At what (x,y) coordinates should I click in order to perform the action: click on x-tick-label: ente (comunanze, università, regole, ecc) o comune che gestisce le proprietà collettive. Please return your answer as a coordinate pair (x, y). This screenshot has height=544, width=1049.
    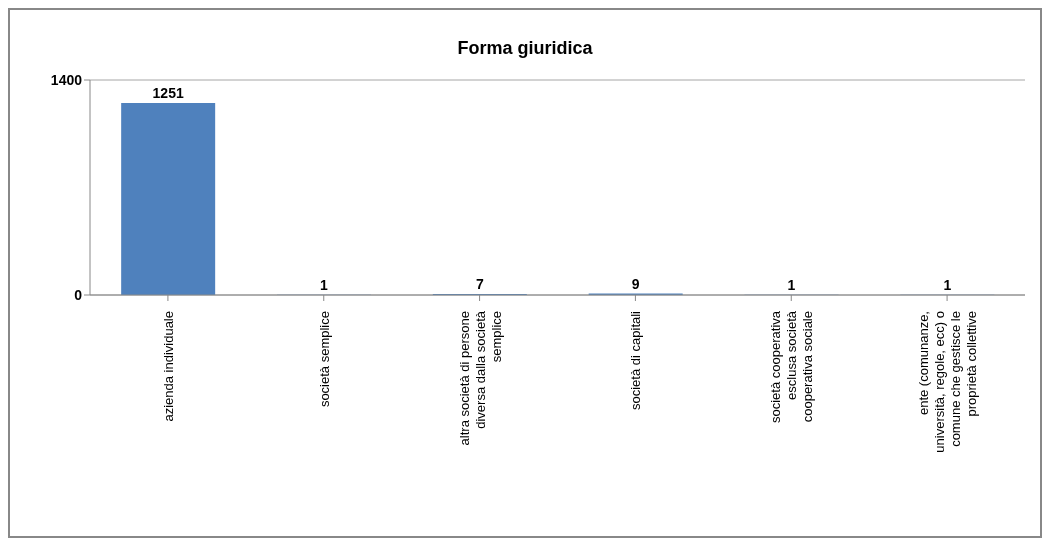
    Looking at the image, I should click on (948, 382).